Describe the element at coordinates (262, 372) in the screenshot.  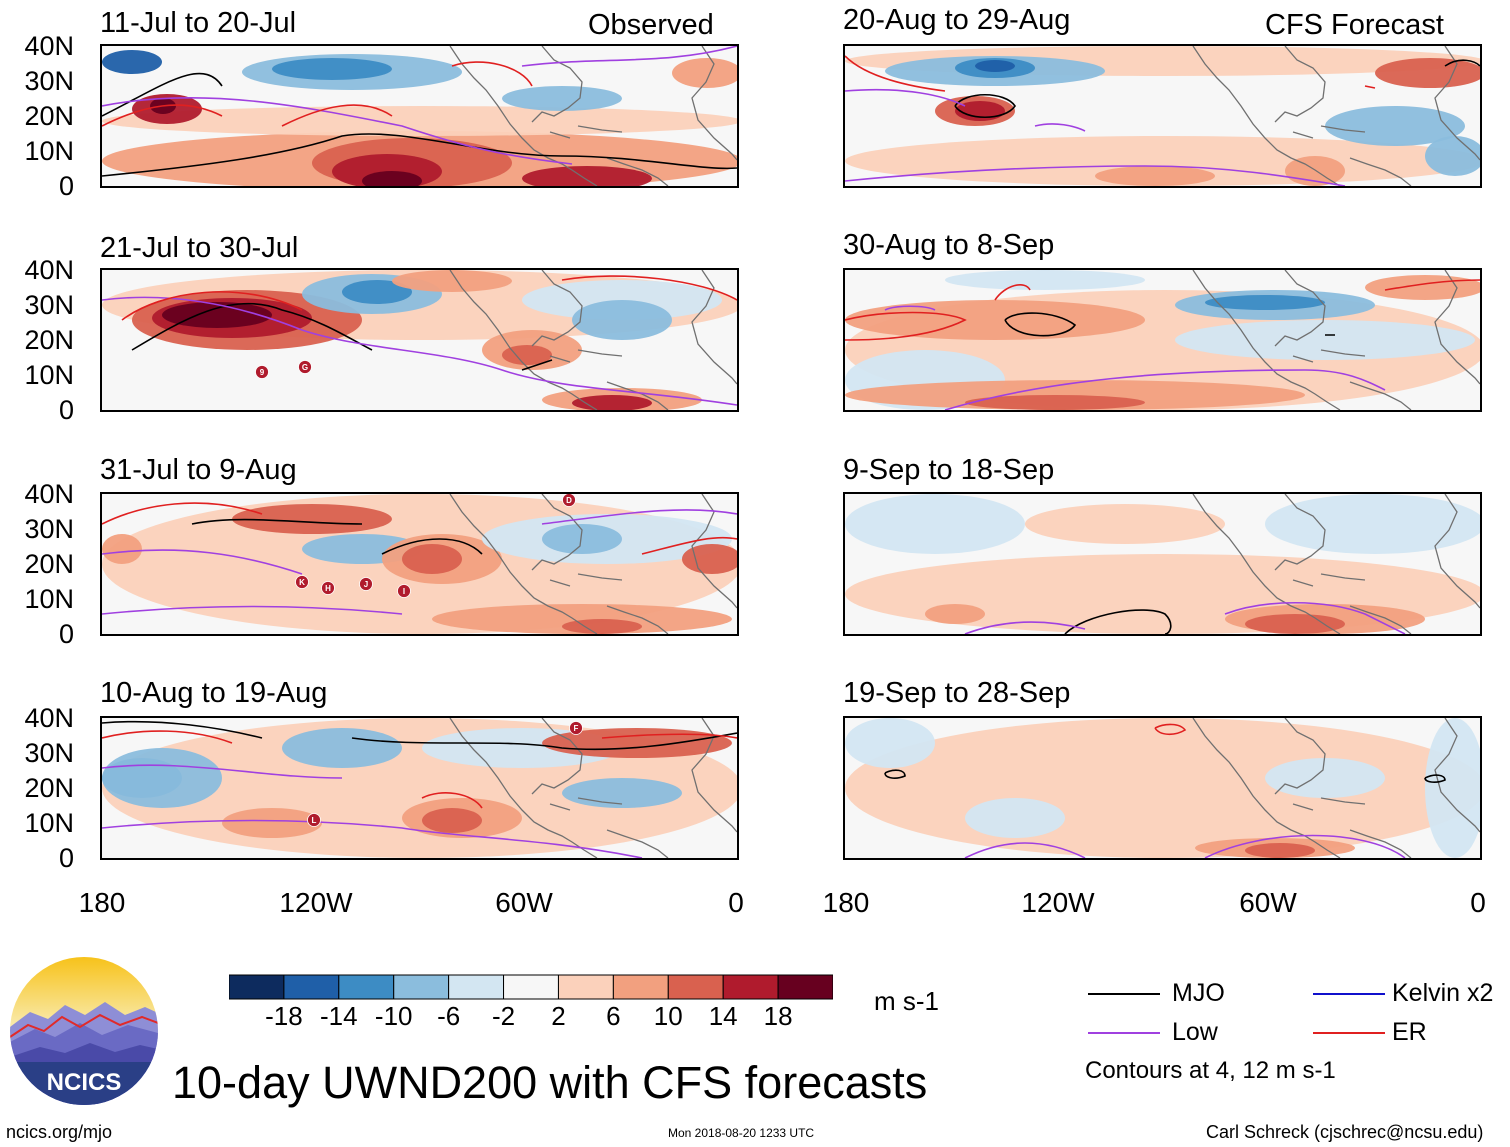
I see `svg-text: 9` at that location.